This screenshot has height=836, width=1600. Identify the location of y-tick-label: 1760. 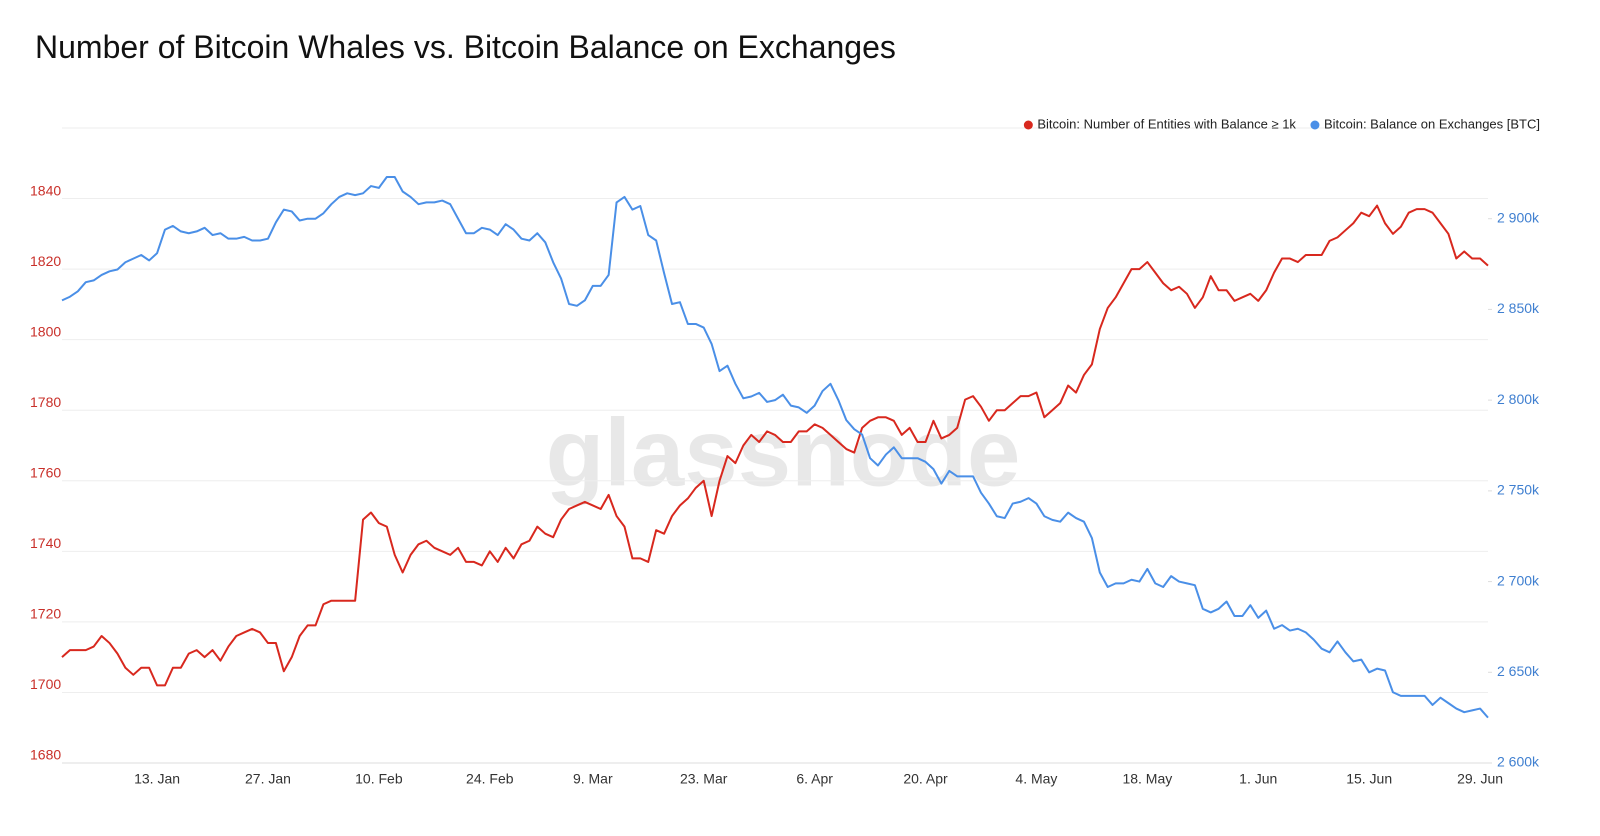
(45, 472).